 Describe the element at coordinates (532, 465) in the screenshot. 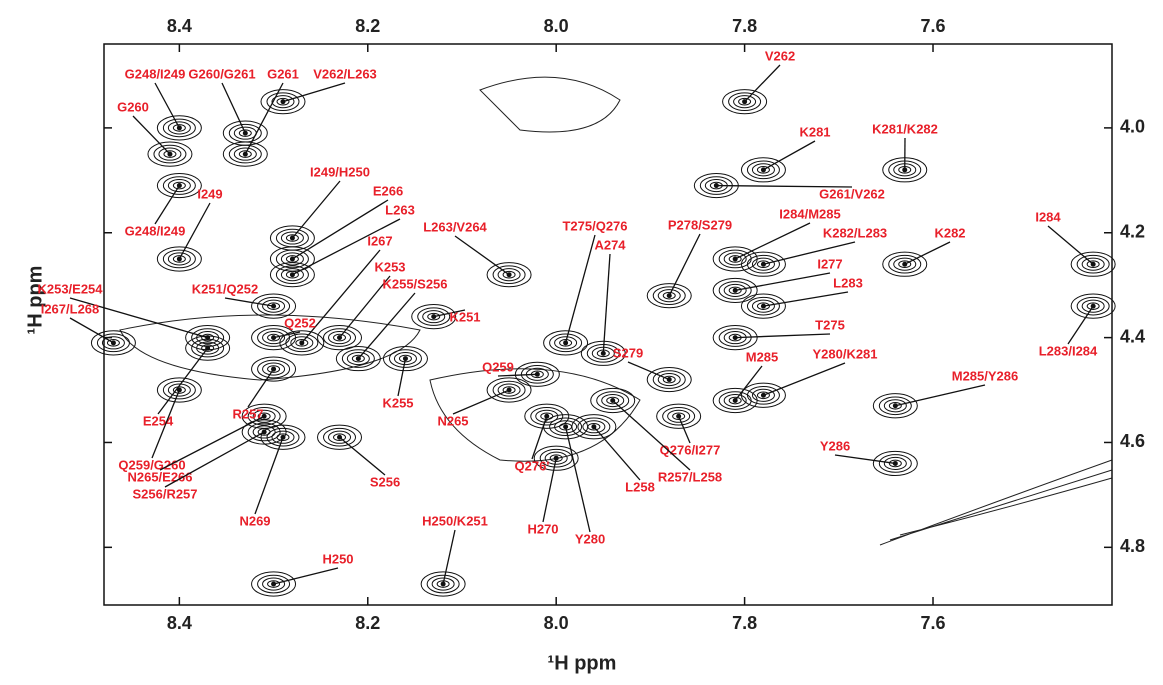

I see `peak-label: Q276'` at that location.